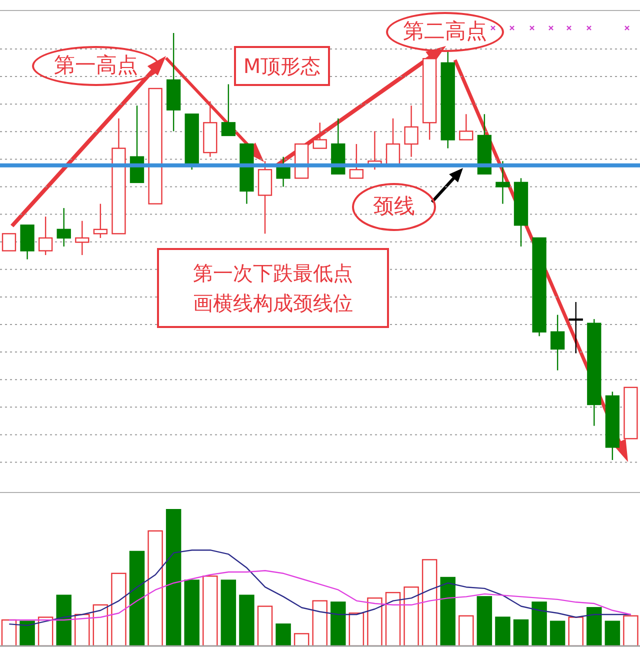  I want to click on annotation: 第二高点, so click(445, 32).